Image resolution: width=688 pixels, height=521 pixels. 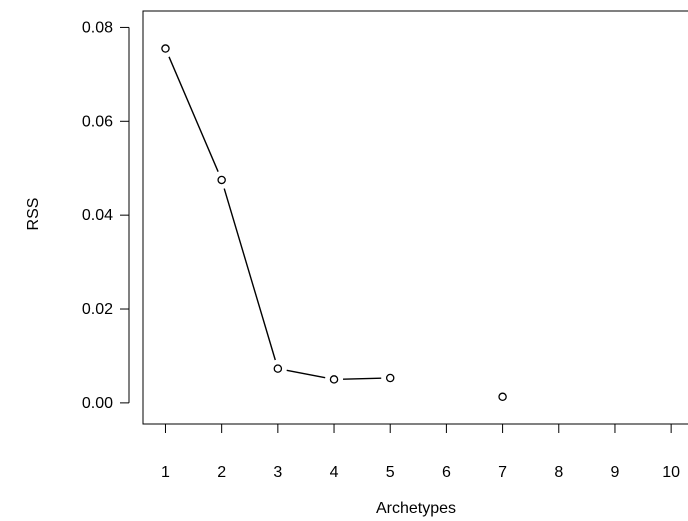 What do you see at coordinates (420, 452) in the screenshot?
I see `x-axis: 1 2 3 4 5 6 7 8 9 10` at bounding box center [420, 452].